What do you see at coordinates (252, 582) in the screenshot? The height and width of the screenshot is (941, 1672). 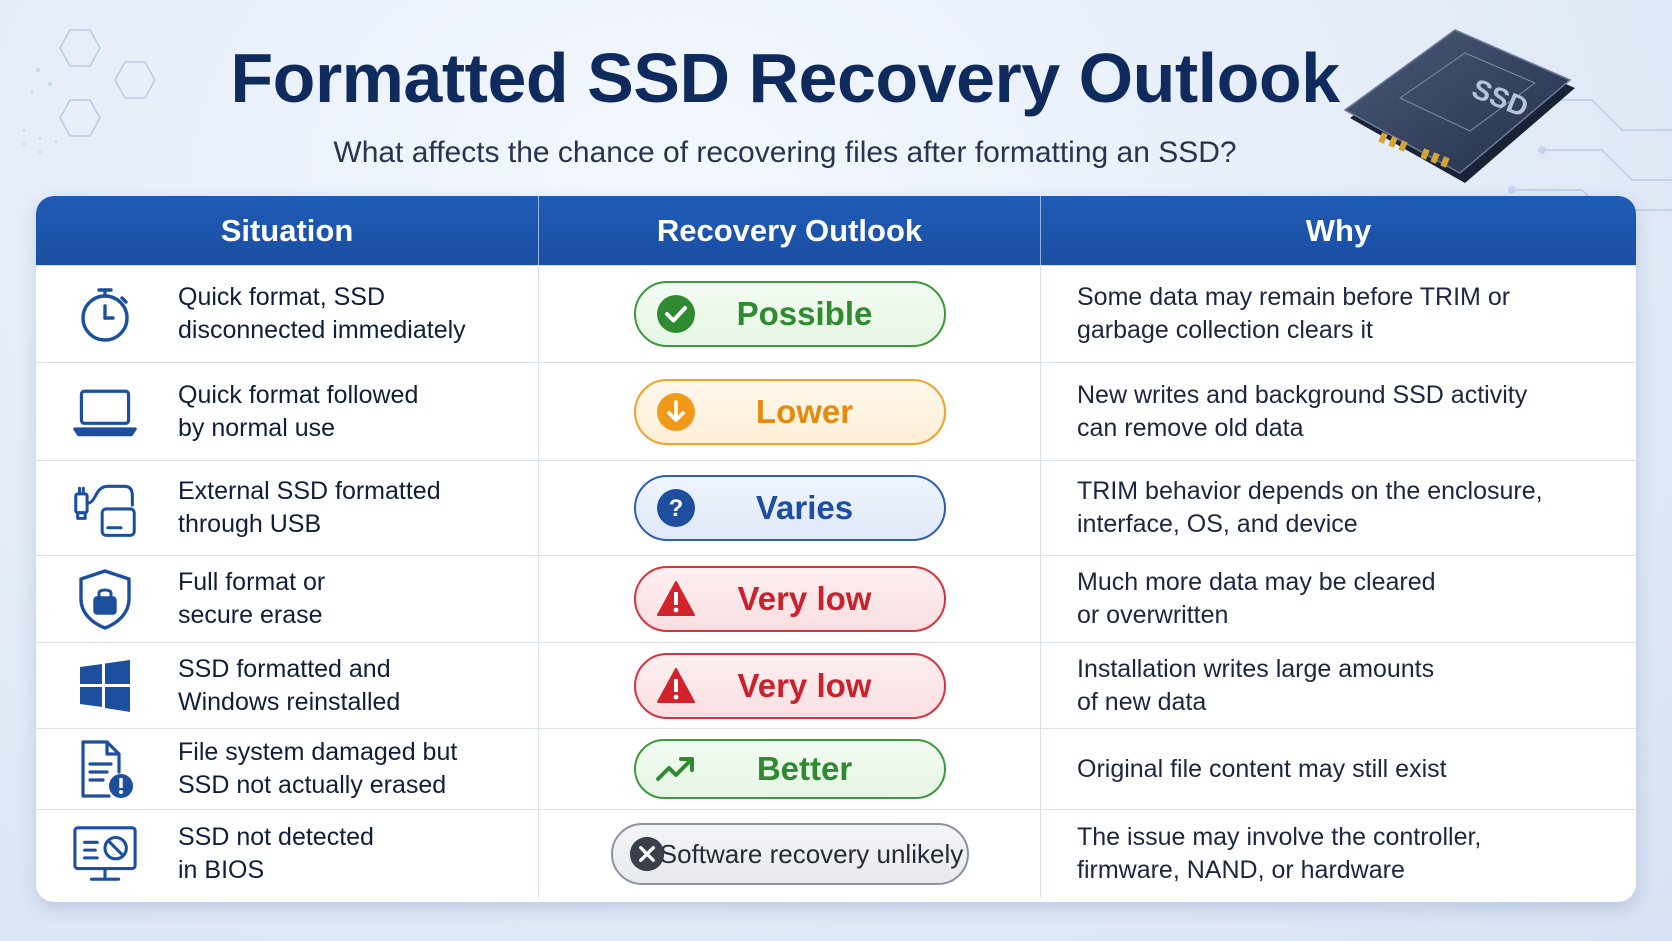 I see `situation-line: Full format or` at bounding box center [252, 582].